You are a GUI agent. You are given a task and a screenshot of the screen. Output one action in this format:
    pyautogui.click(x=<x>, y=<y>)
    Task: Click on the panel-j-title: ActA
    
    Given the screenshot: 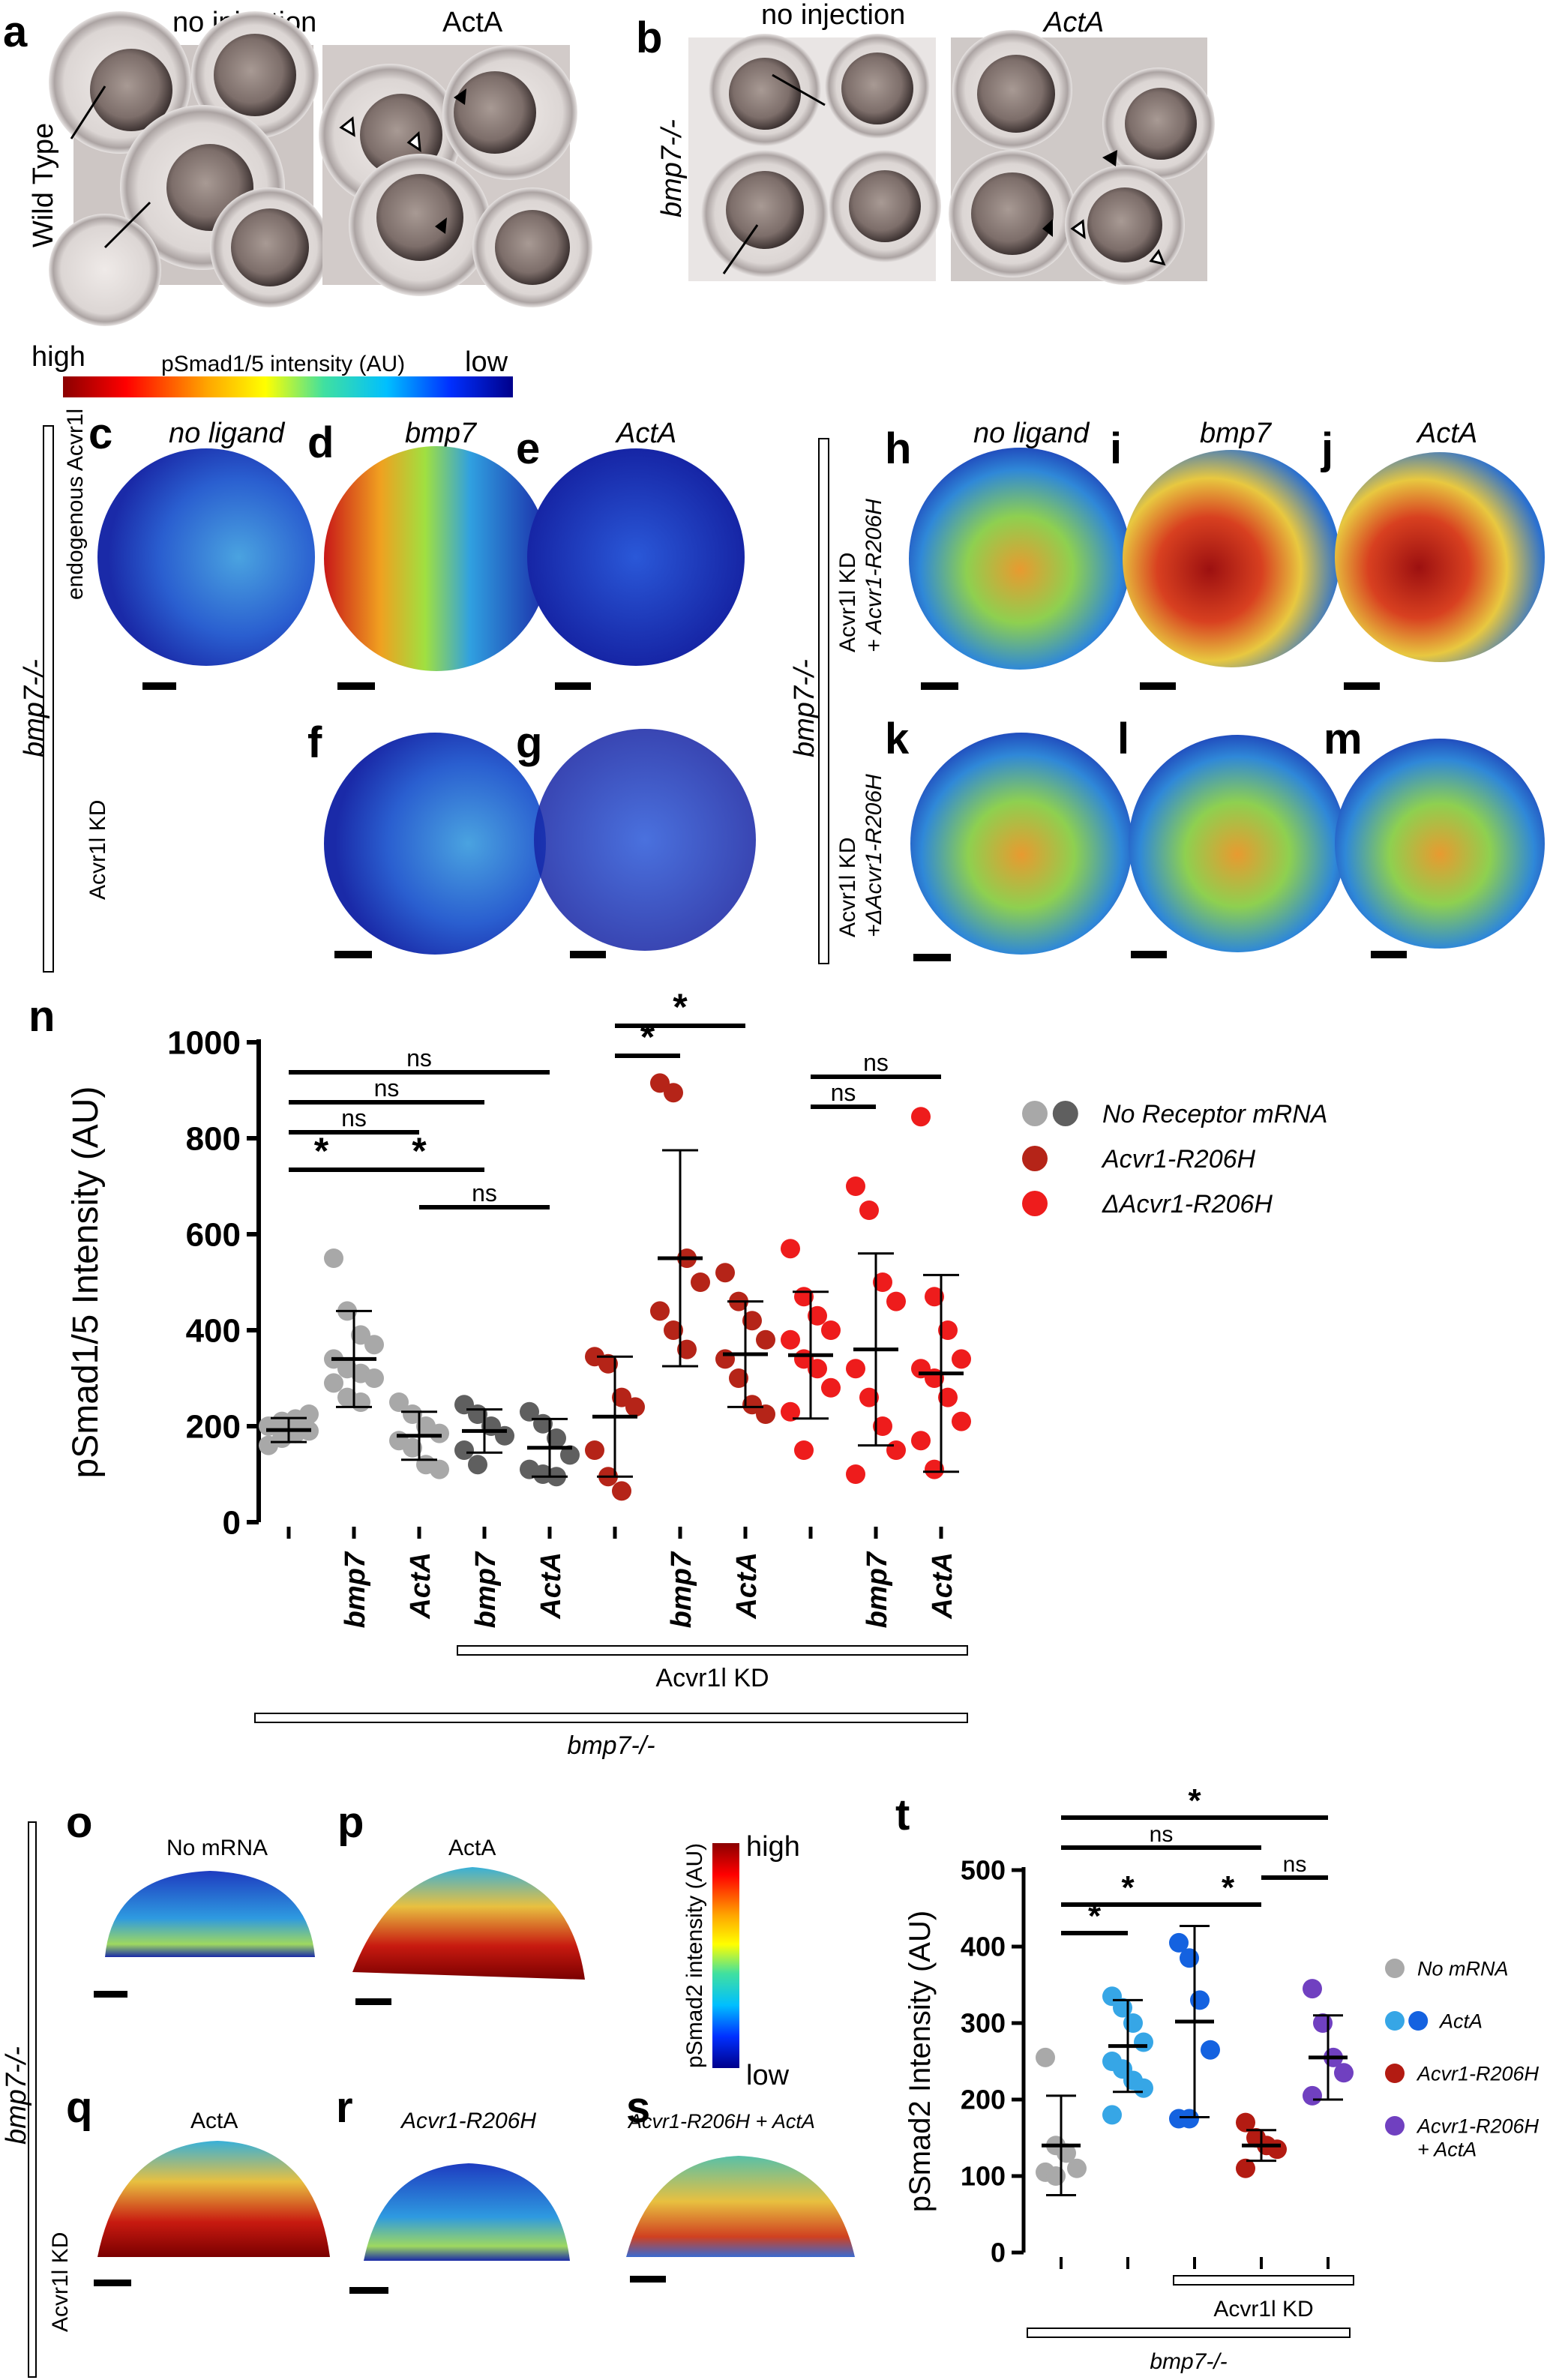 What is the action you would take?
    pyautogui.click(x=1446, y=433)
    